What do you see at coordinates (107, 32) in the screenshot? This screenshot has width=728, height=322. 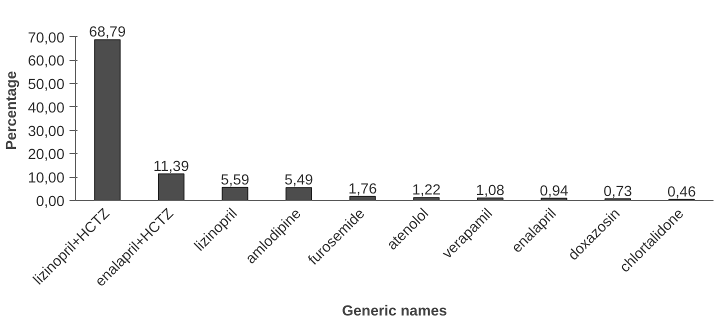 I see `data-label: 68,79` at bounding box center [107, 32].